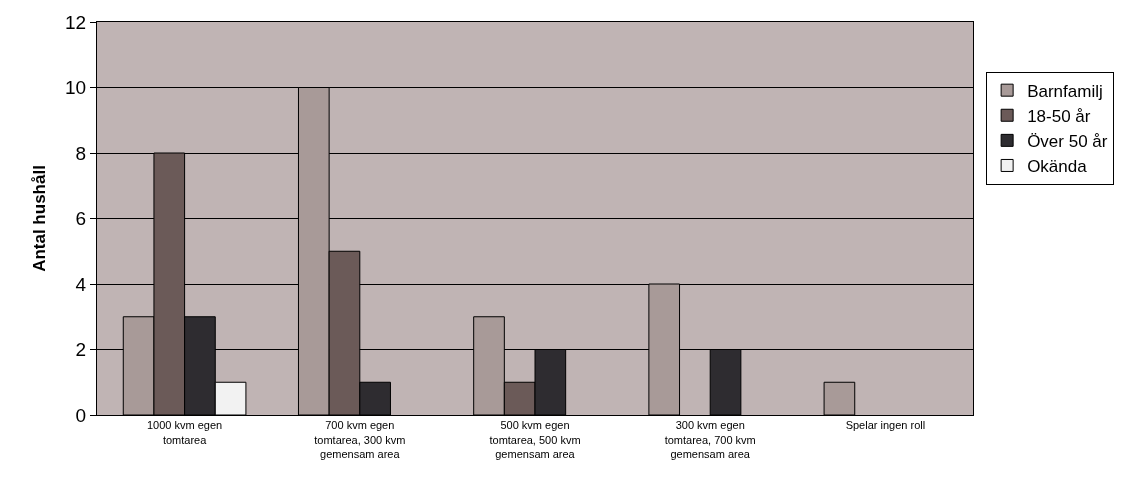  Describe the element at coordinates (360, 439) in the screenshot. I see `x-tick-label: 700 kvm egen tomtarea, 300 kvm gemensam area` at that location.